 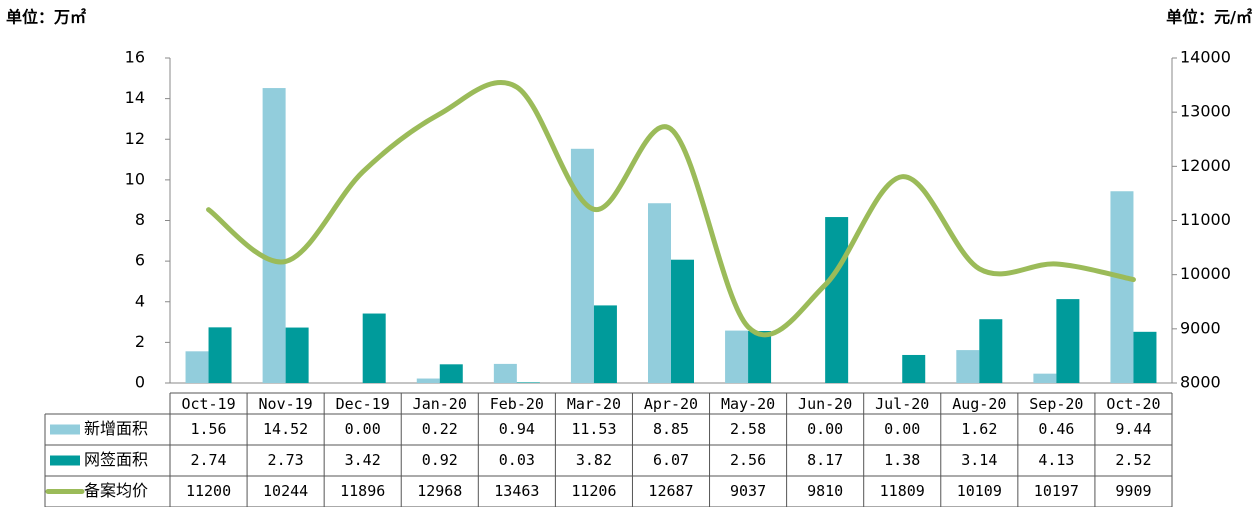 I want to click on y2-tick-label: 11000, so click(x=1205, y=219).